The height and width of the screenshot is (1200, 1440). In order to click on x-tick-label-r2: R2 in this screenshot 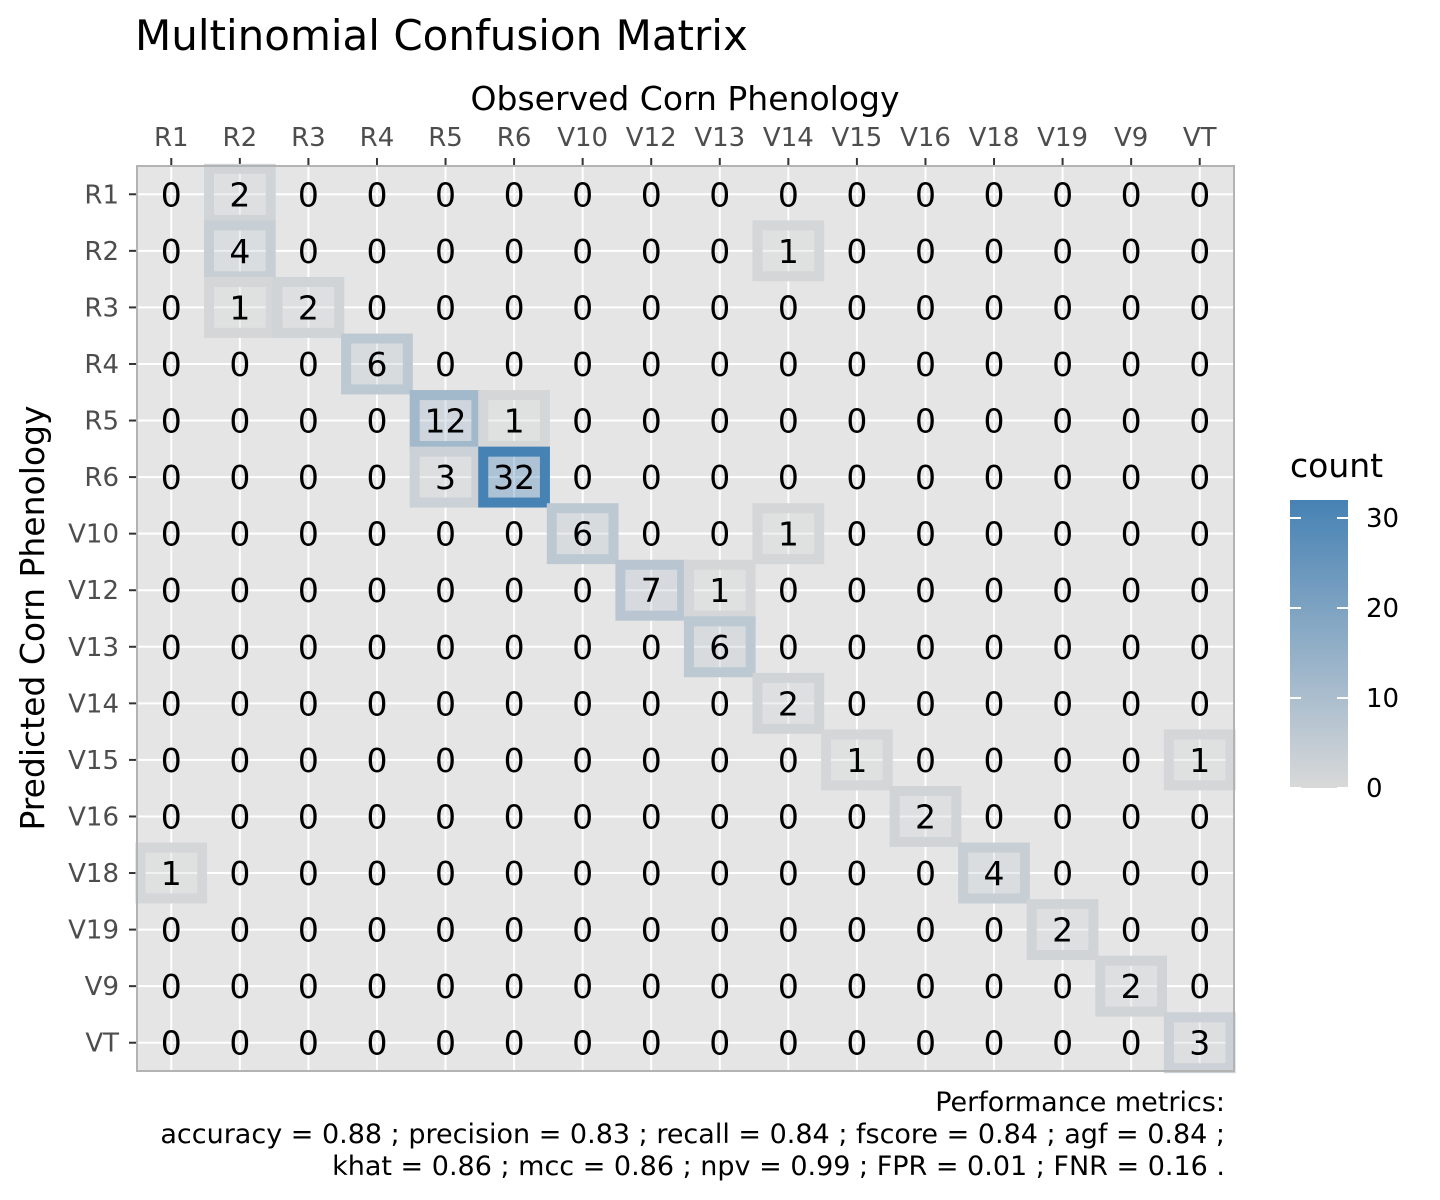, I will do `click(240, 138)`.